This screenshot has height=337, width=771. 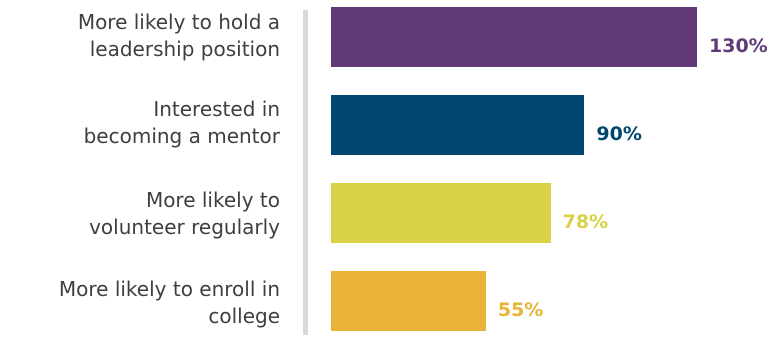 What do you see at coordinates (738, 46) in the screenshot?
I see `data-label: 130%` at bounding box center [738, 46].